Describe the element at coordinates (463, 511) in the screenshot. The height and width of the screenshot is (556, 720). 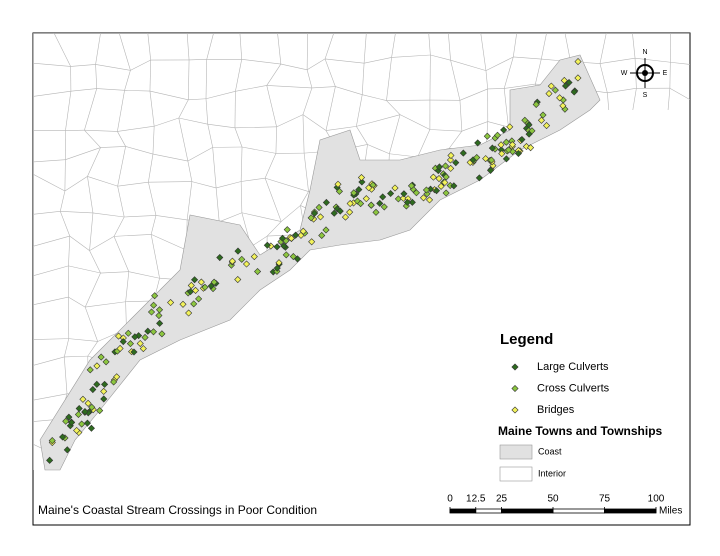
I see `scale-segment` at that location.